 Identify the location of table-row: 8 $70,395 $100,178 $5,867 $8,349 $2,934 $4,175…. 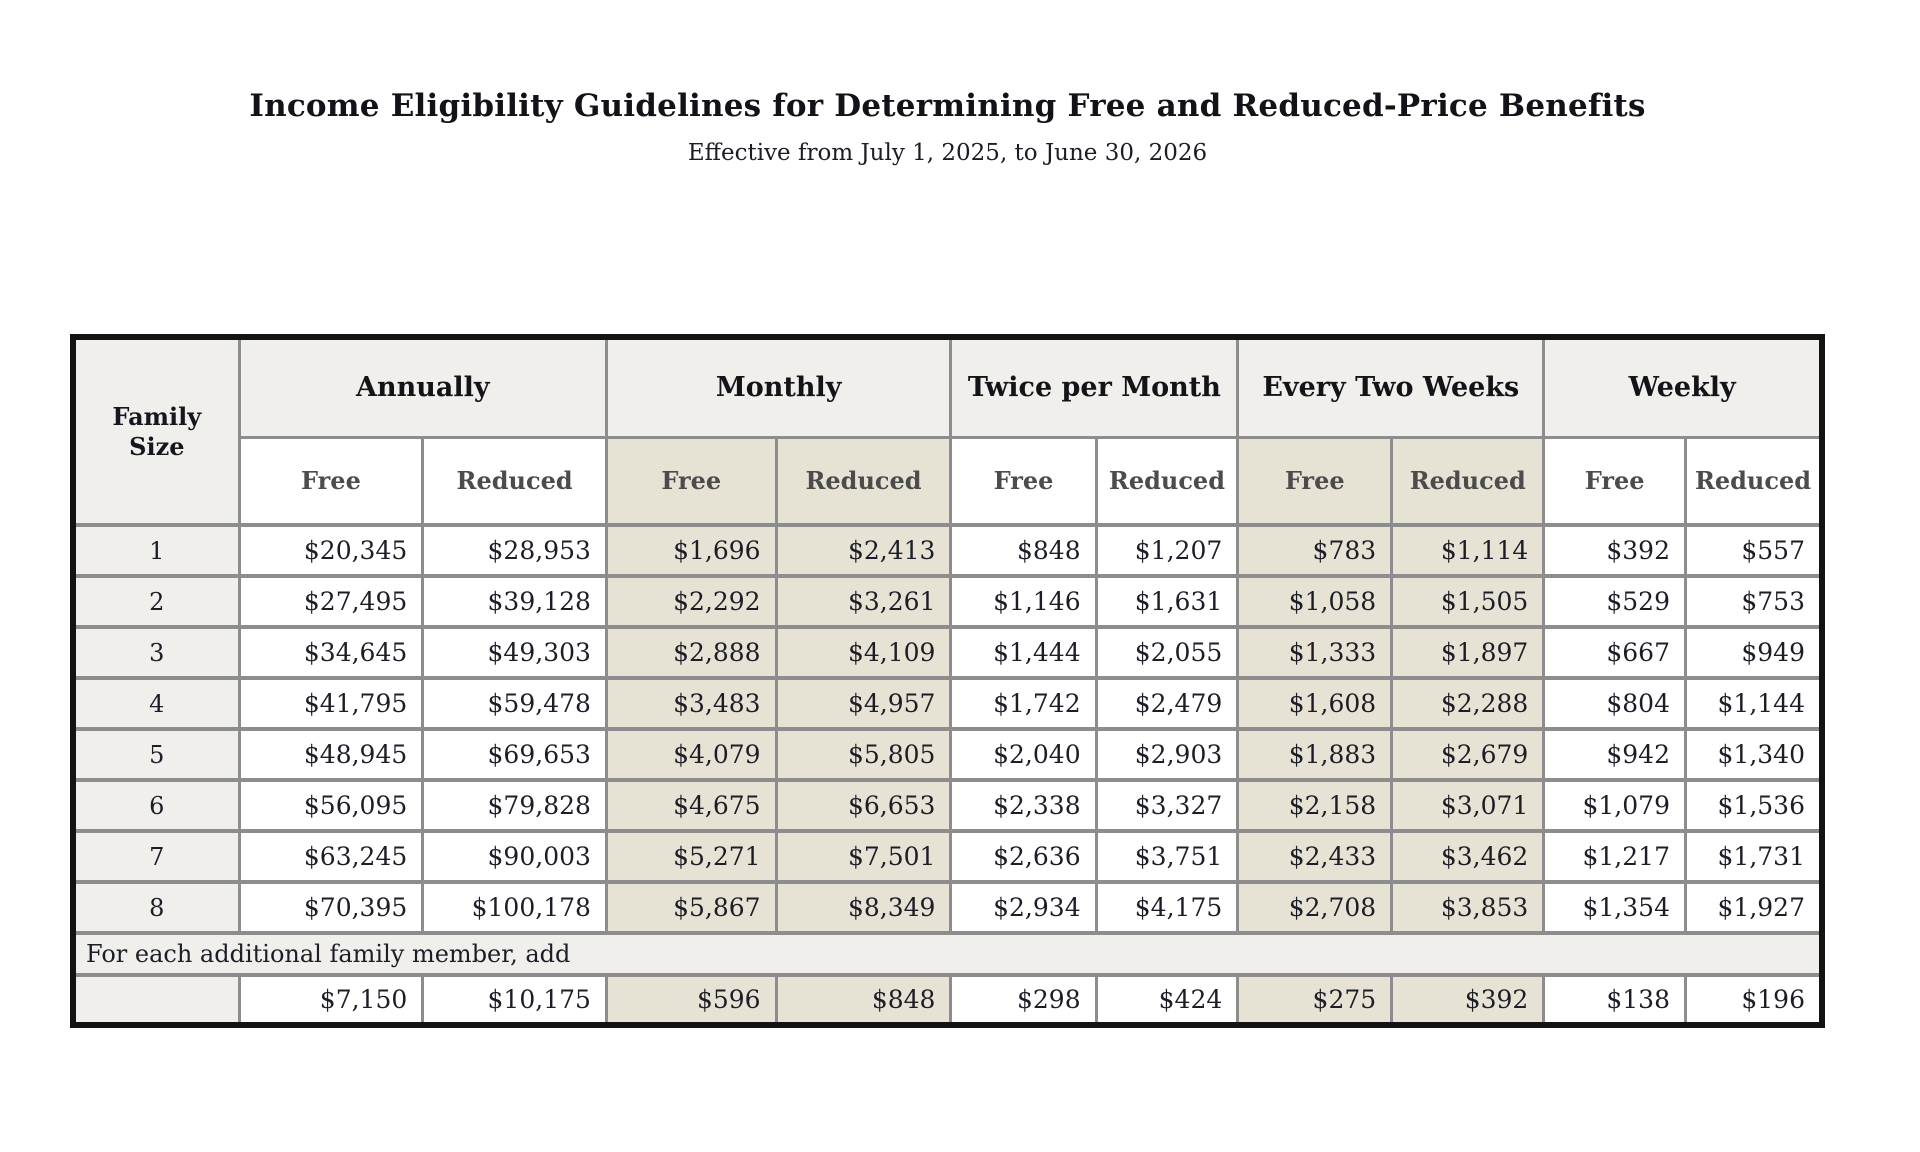
(947, 907).